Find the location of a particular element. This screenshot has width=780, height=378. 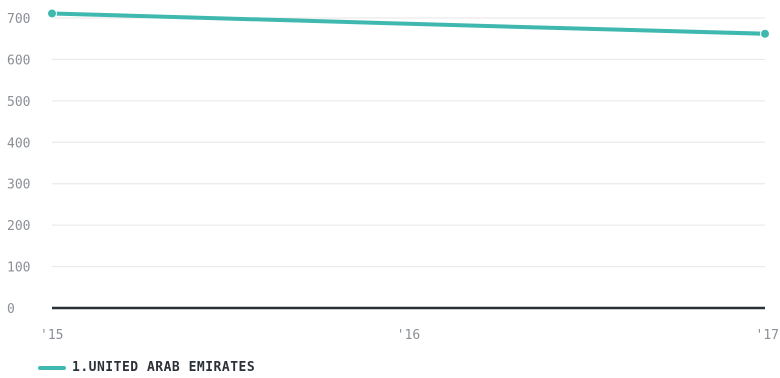

x-tick-label: '17 is located at coordinates (767, 335).